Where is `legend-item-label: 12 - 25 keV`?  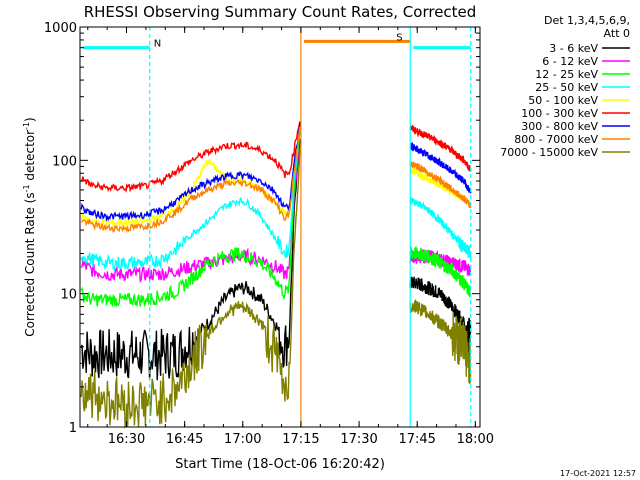
legend-item-label: 12 - 25 keV is located at coordinates (566, 74).